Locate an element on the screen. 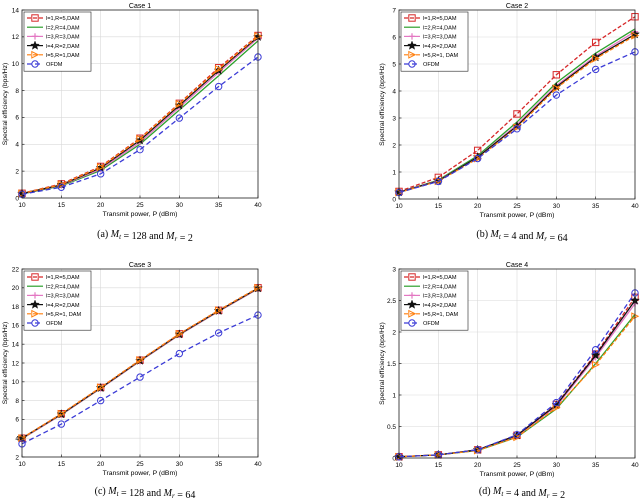  y-tick-label: 1.5 is located at coordinates (391, 364).